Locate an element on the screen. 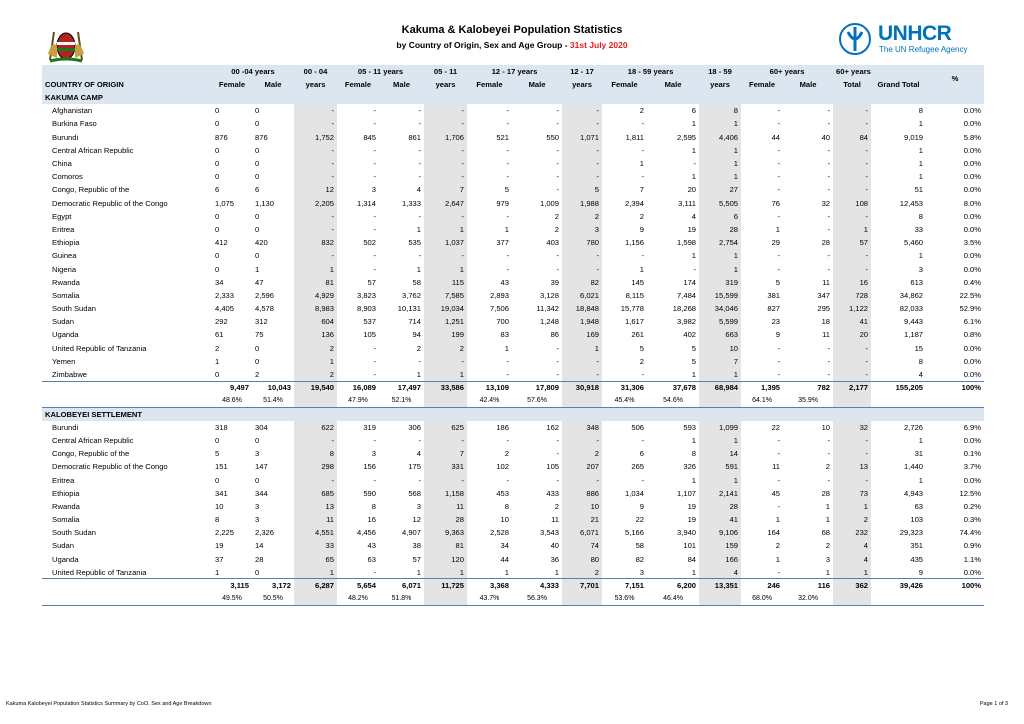 Image resolution: width=1024 pixels, height=724 pixels. cell: 28 is located at coordinates (445, 520).